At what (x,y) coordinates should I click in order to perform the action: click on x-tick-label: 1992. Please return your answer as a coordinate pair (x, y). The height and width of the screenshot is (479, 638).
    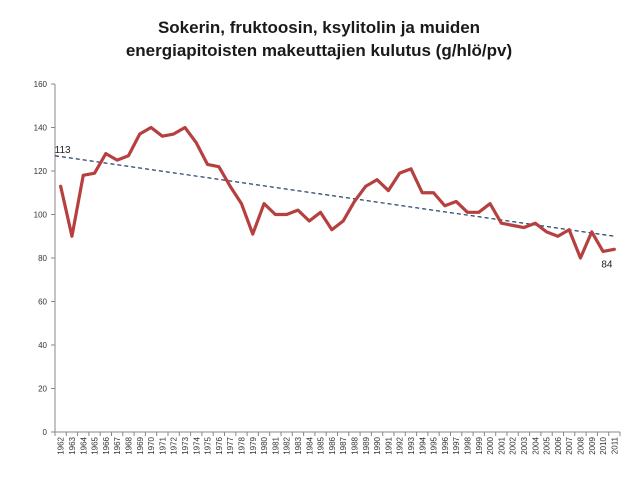
    Looking at the image, I should click on (400, 445).